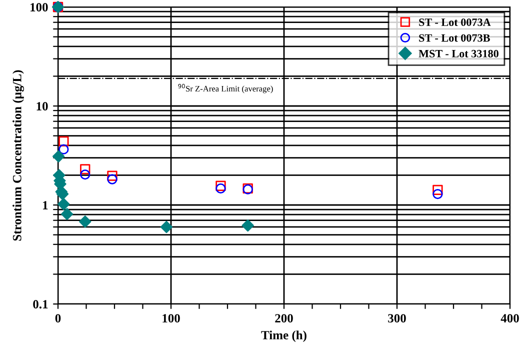 This screenshot has height=351, width=527. I want to click on legend-label: MST - Lot 33180, so click(458, 54).